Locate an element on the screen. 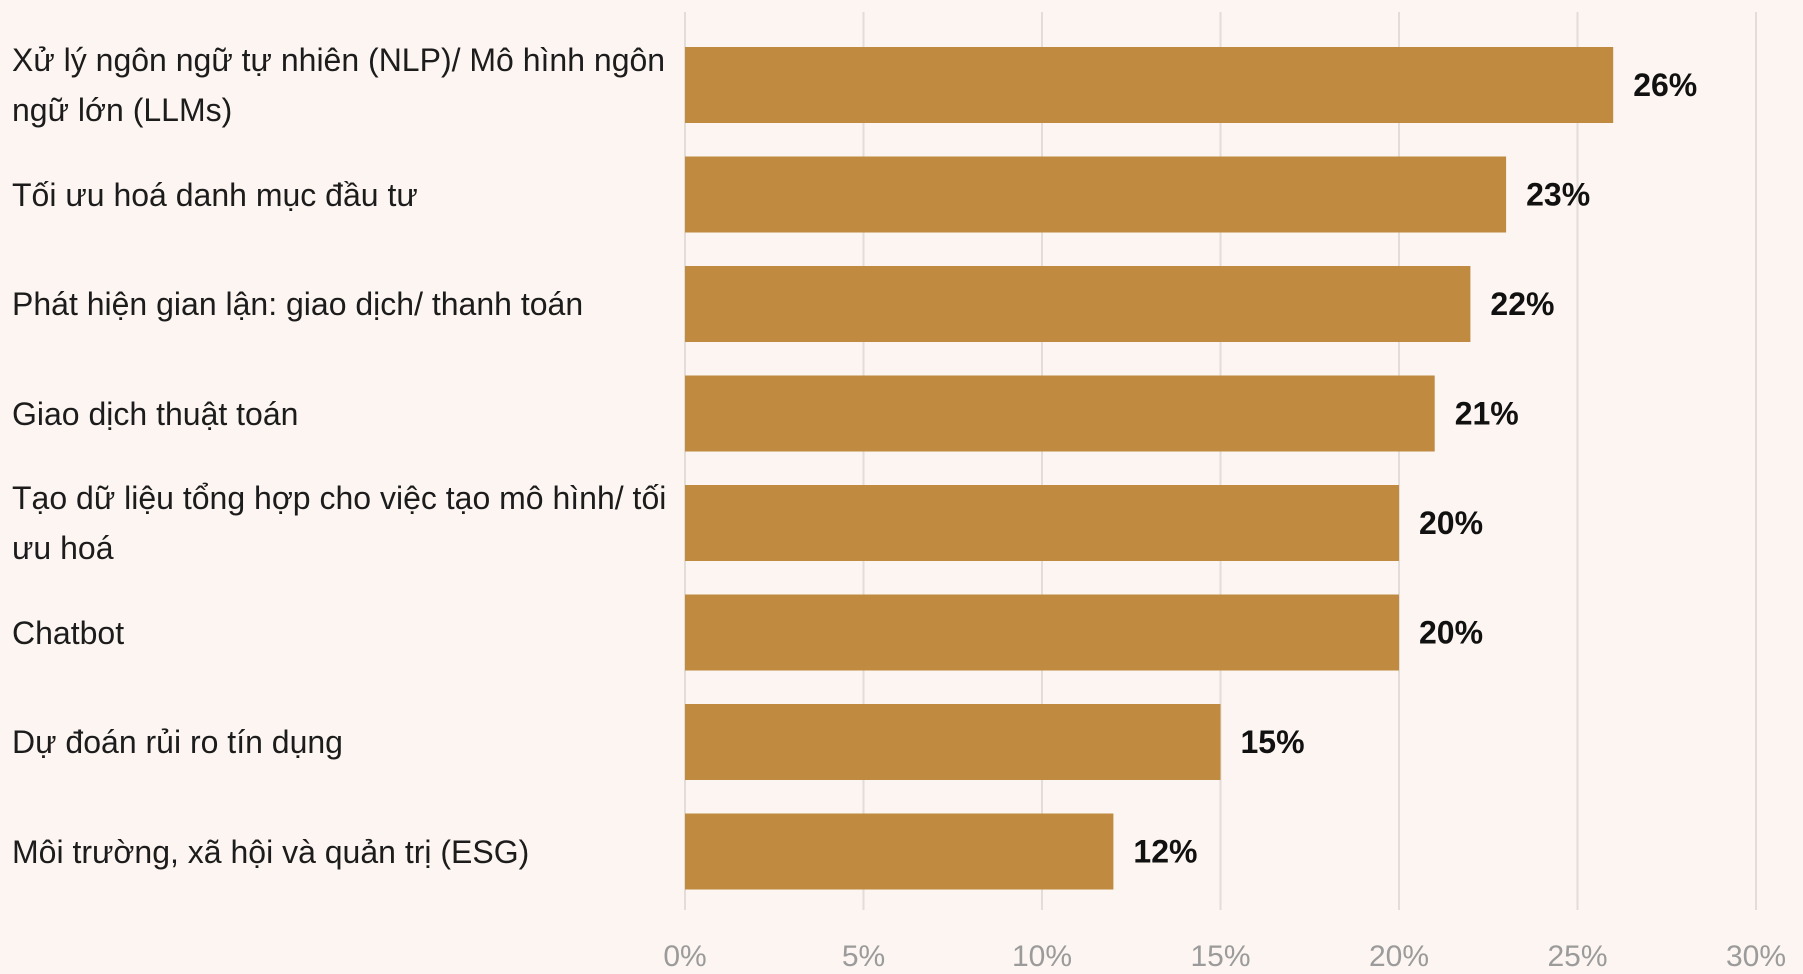 This screenshot has height=974, width=1803. x-tick-label: 10% is located at coordinates (1042, 956).